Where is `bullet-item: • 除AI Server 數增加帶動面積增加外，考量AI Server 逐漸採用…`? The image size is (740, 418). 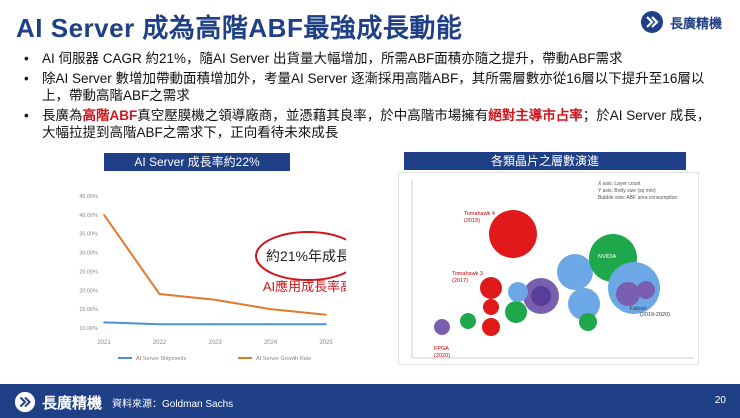 bullet-item: • 除AI Server 數增加帶動面積增加外，考量AI Server 逐漸採用… is located at coordinates (369, 87).